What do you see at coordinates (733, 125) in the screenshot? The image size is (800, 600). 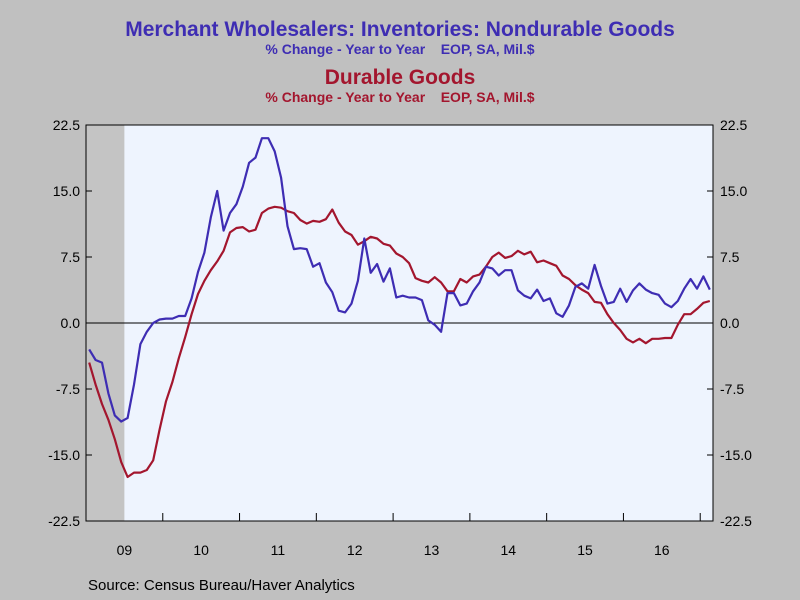 I see `y-tick-label-right: 22.5` at bounding box center [733, 125].